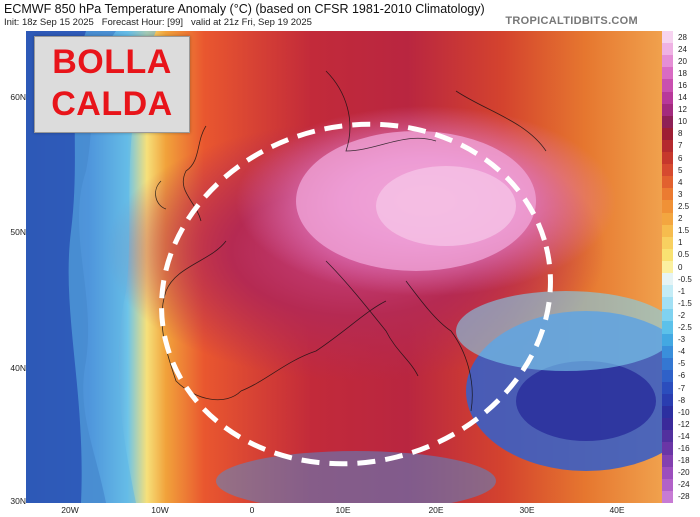 This screenshot has width=700, height=517. What do you see at coordinates (680, 134) in the screenshot?
I see `colorbar-tick-label: 8` at bounding box center [680, 134].